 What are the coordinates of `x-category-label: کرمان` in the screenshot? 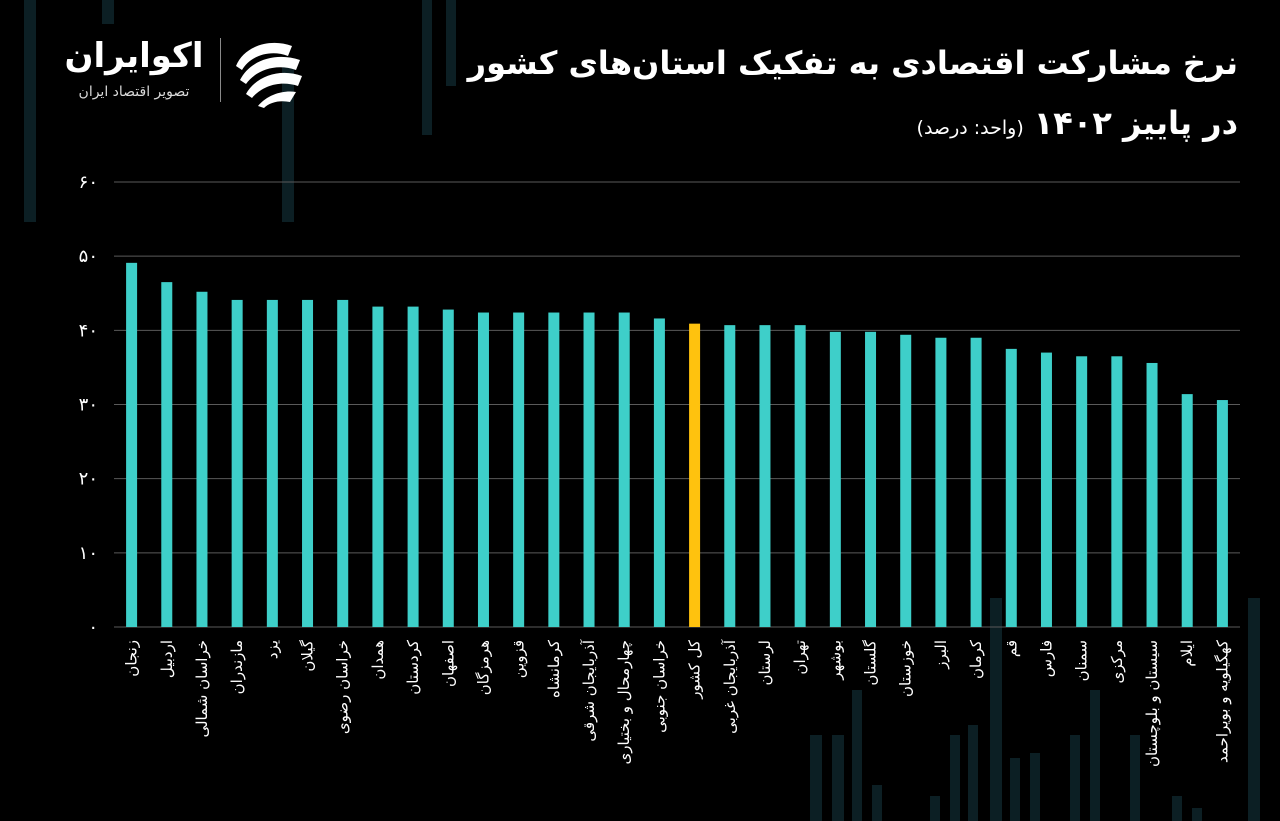 It's located at (976, 659).